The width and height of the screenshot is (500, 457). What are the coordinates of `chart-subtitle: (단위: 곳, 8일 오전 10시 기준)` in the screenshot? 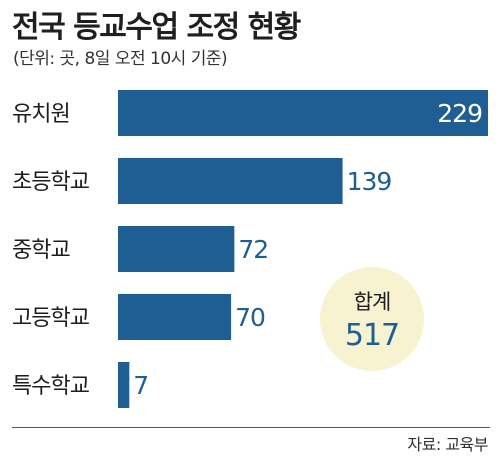 It's located at (120, 59).